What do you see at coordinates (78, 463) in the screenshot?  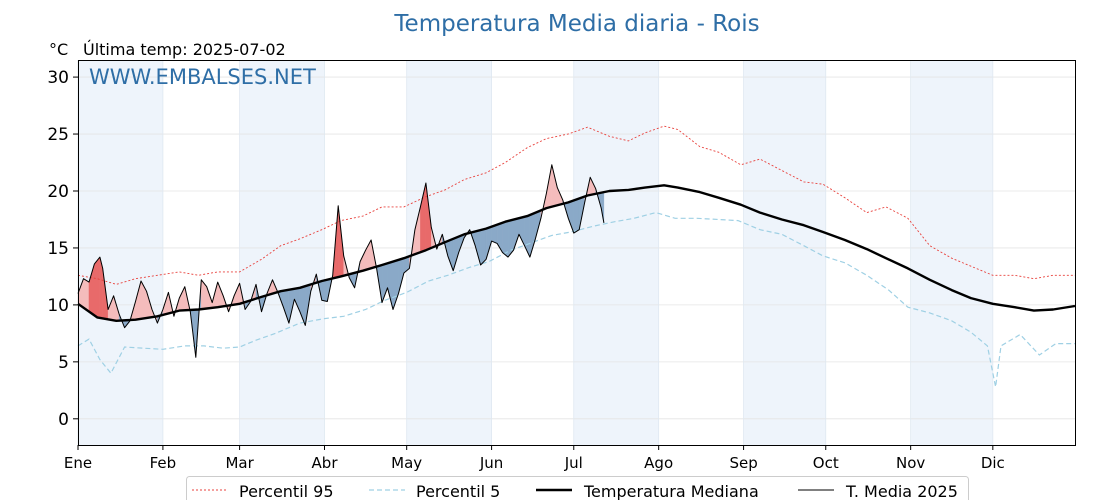 I see `x-tick-label-ene: Ene` at bounding box center [78, 463].